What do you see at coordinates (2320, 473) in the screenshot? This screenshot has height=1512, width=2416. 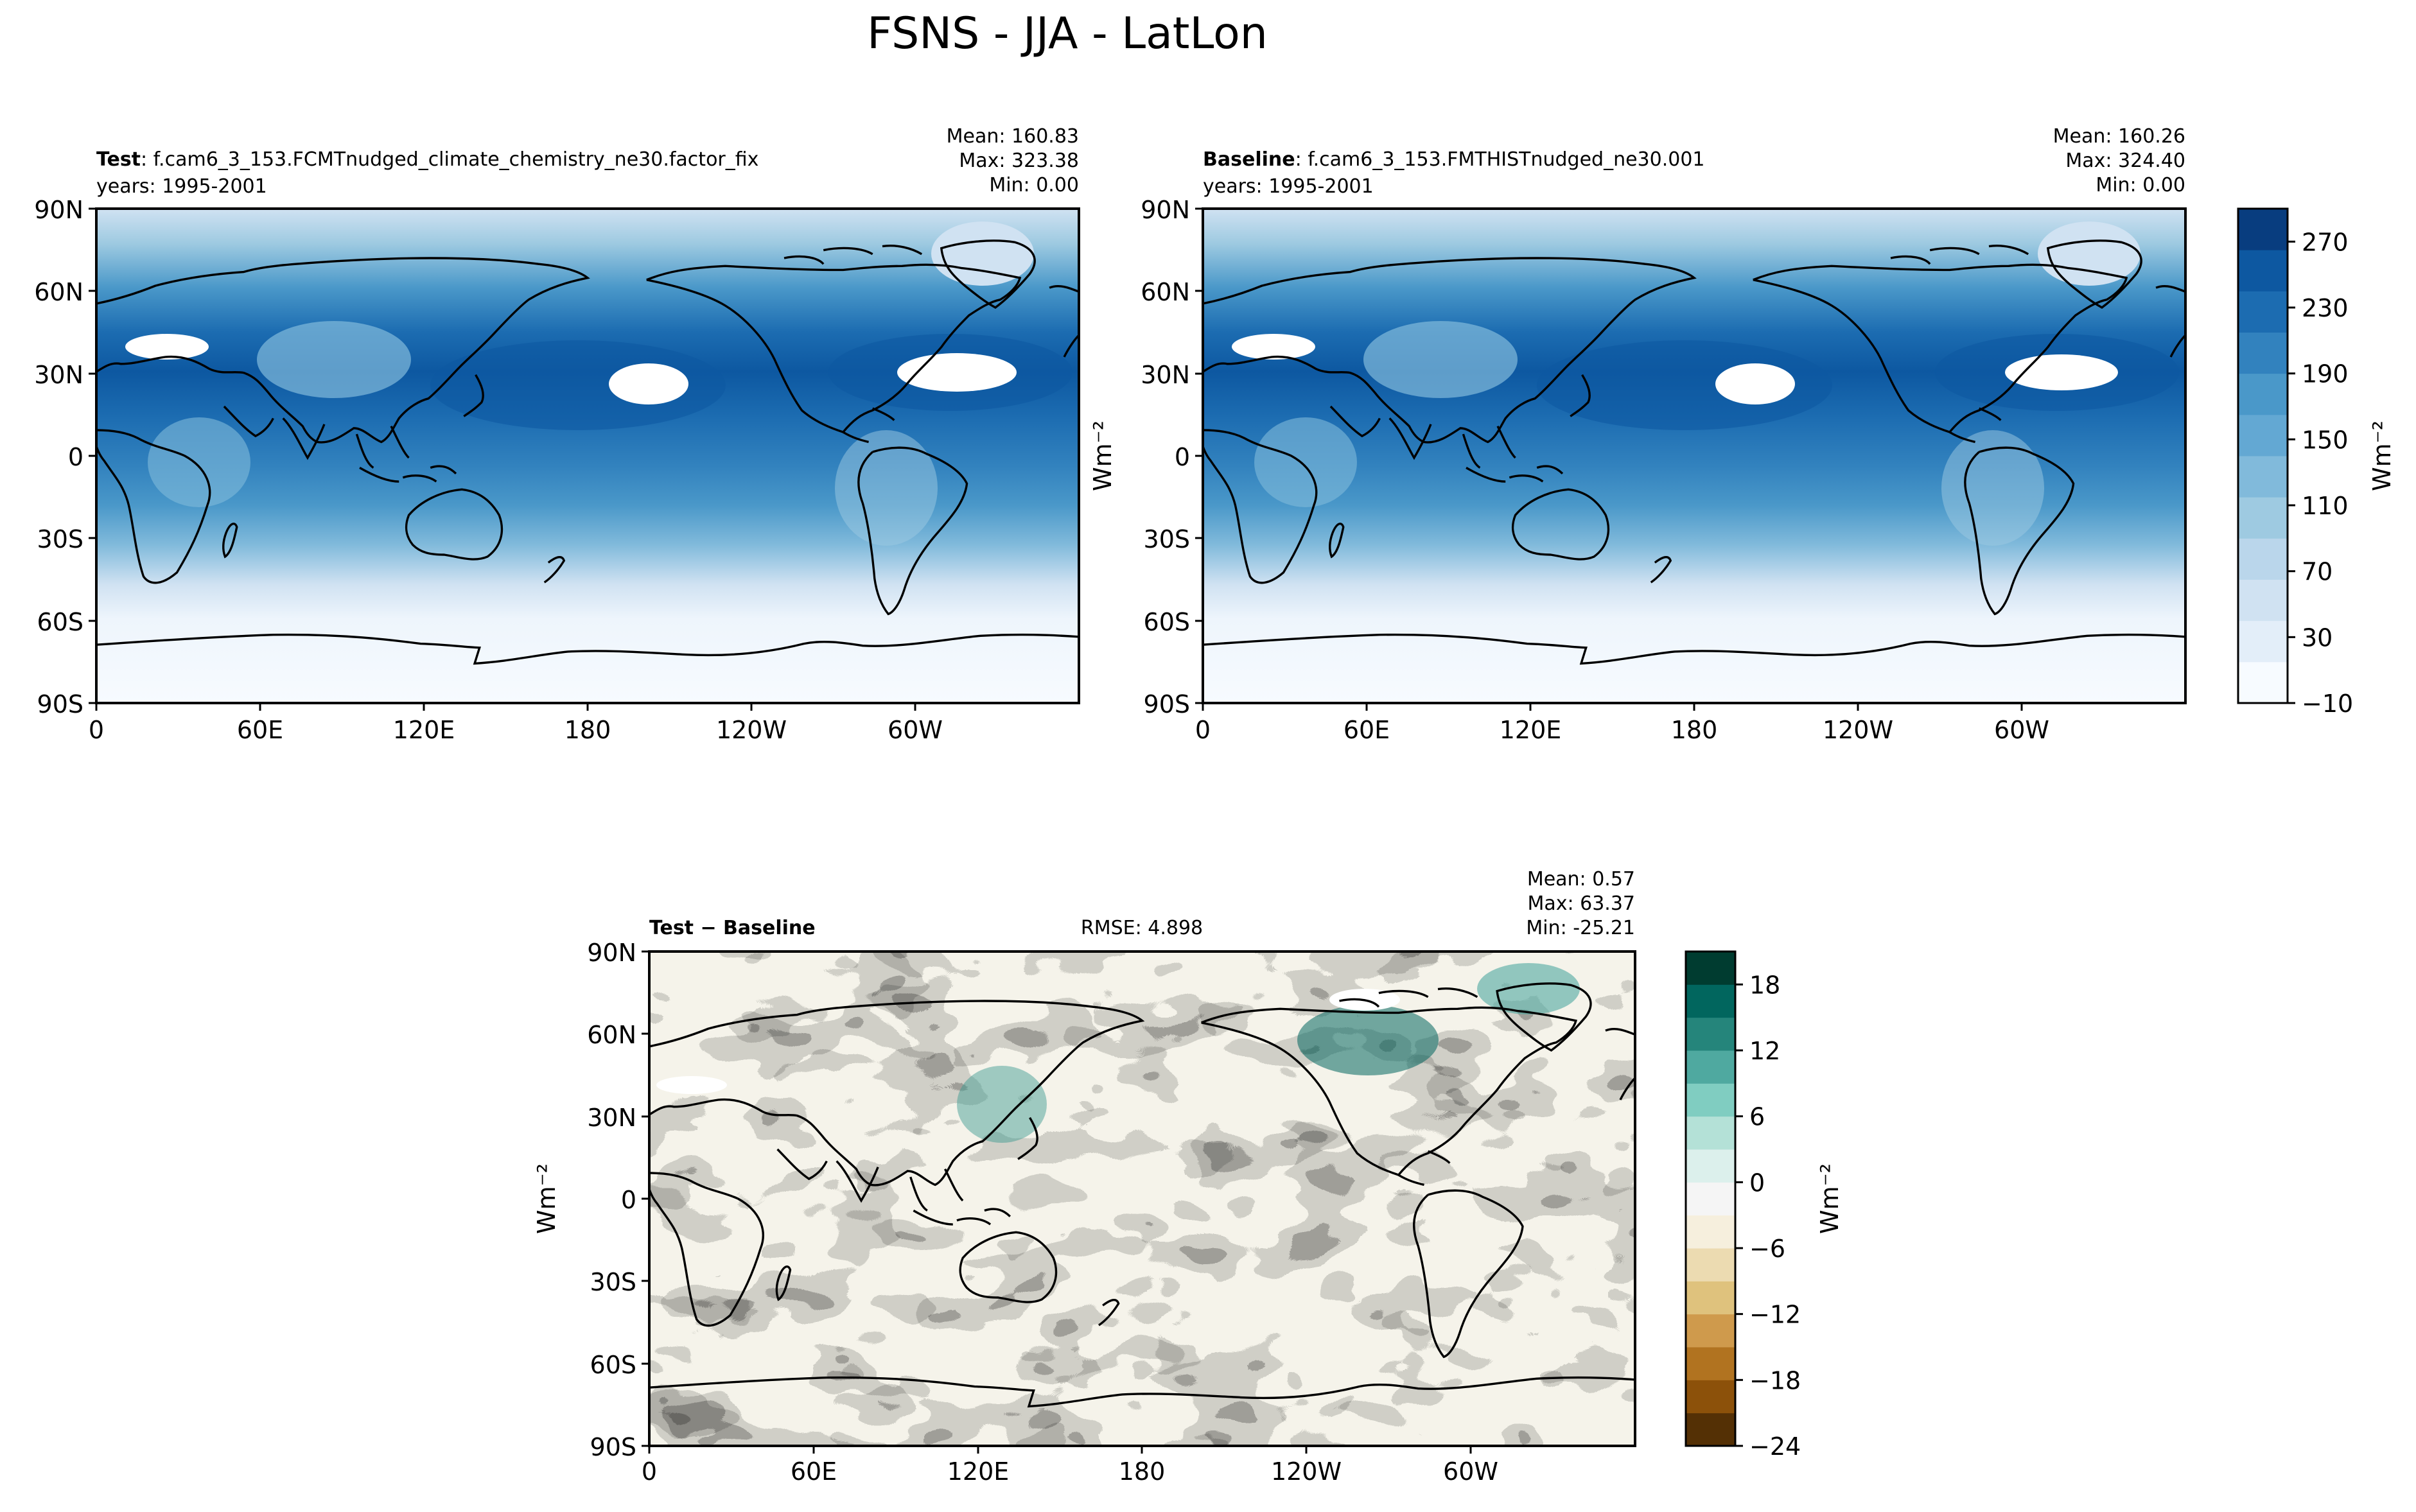 I see `main-colorbar-ticks: −10 30 70 110 150 190 230 270` at bounding box center [2320, 473].